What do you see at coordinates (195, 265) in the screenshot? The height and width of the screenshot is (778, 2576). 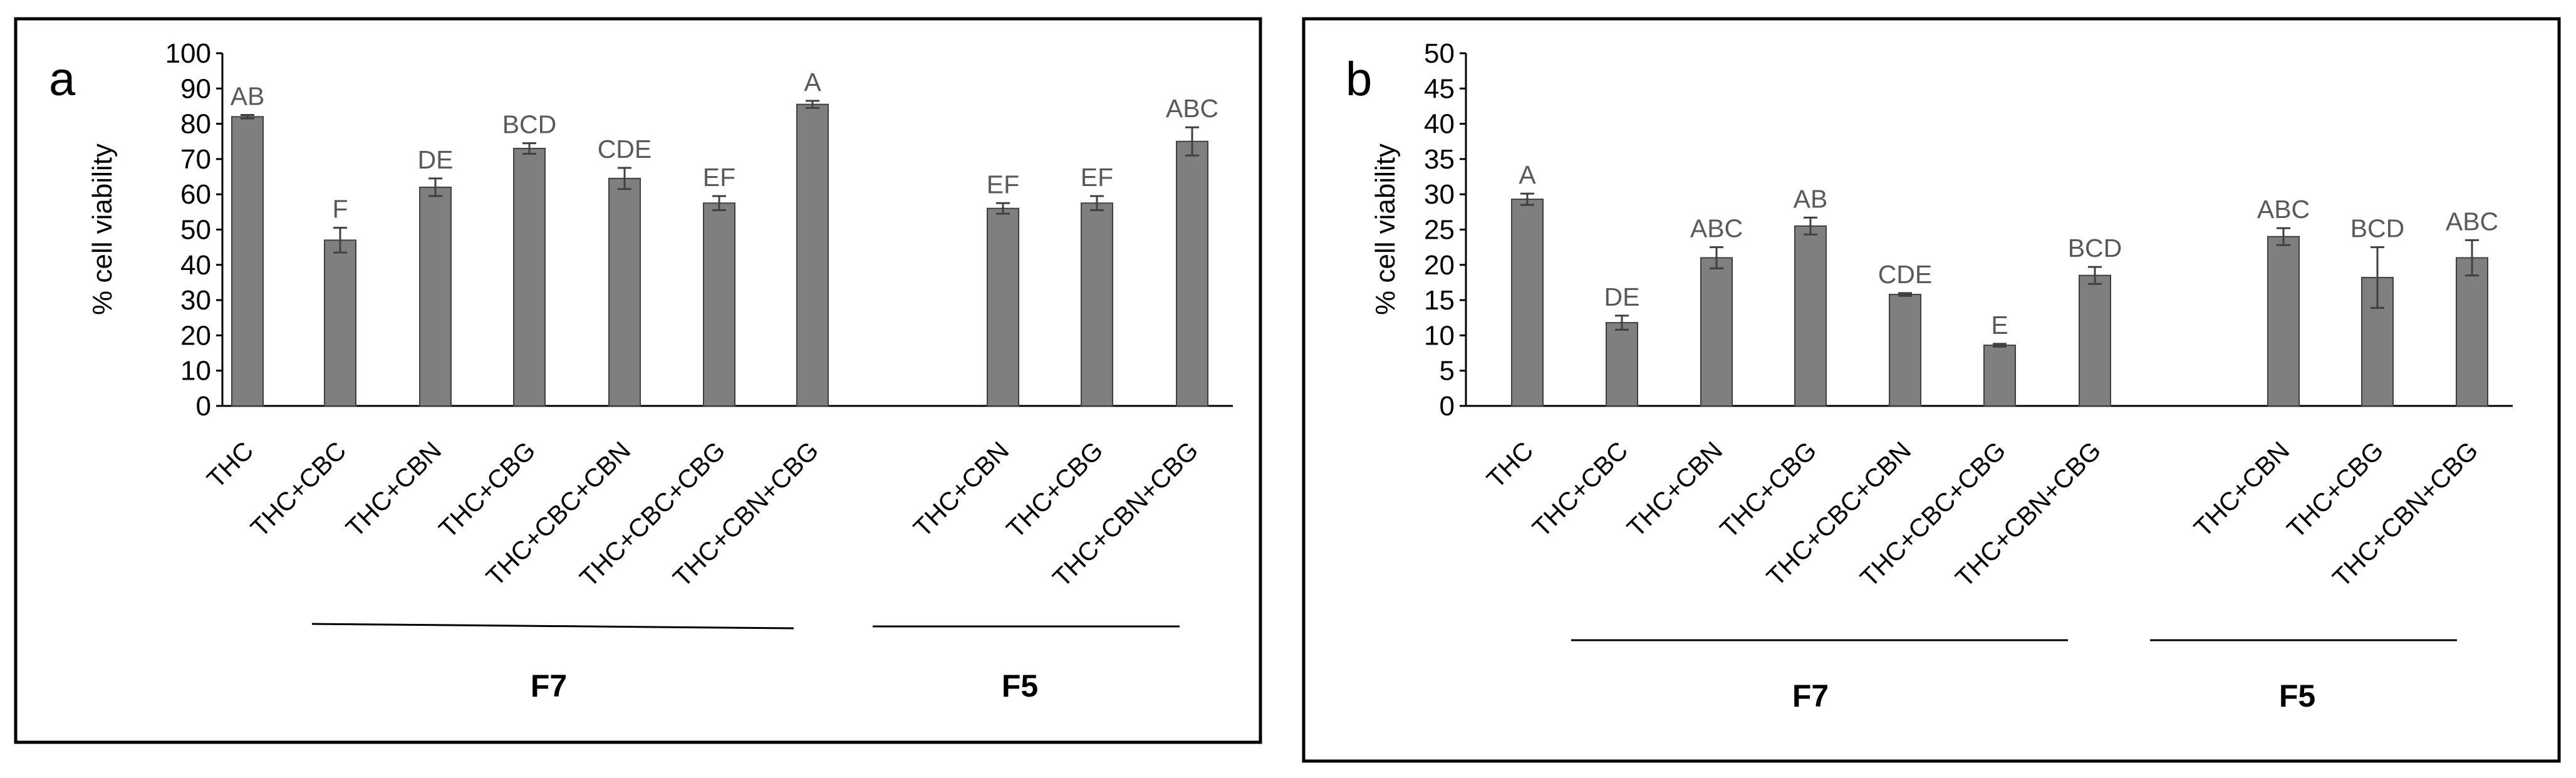 I see `y-tick-label: 40` at bounding box center [195, 265].